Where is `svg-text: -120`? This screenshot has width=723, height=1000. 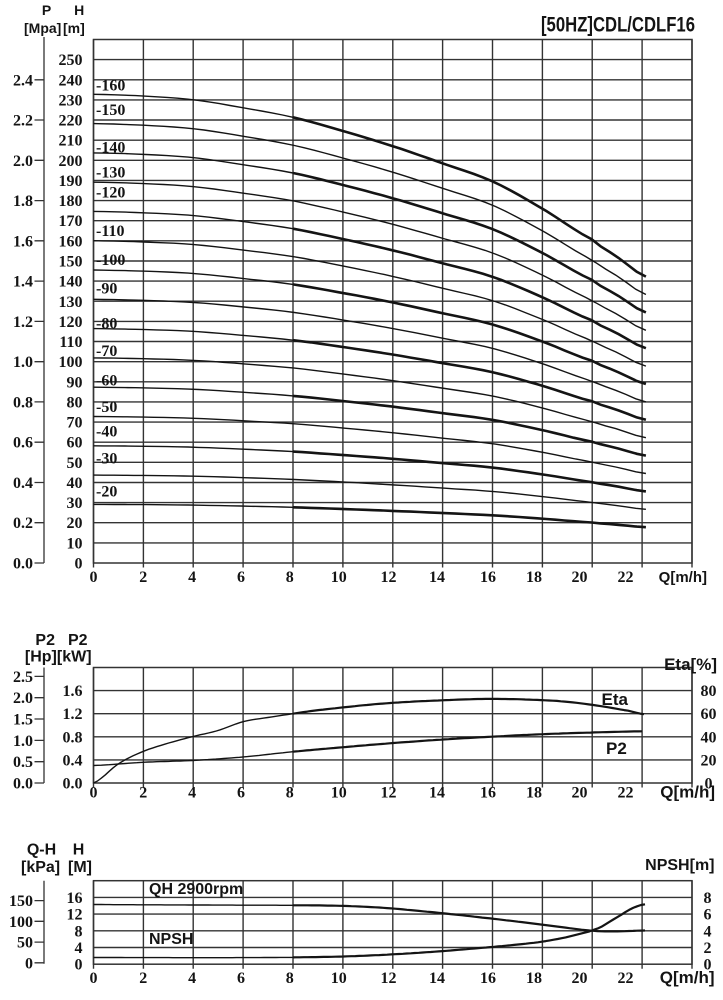 svg-text: -120 is located at coordinates (110, 192).